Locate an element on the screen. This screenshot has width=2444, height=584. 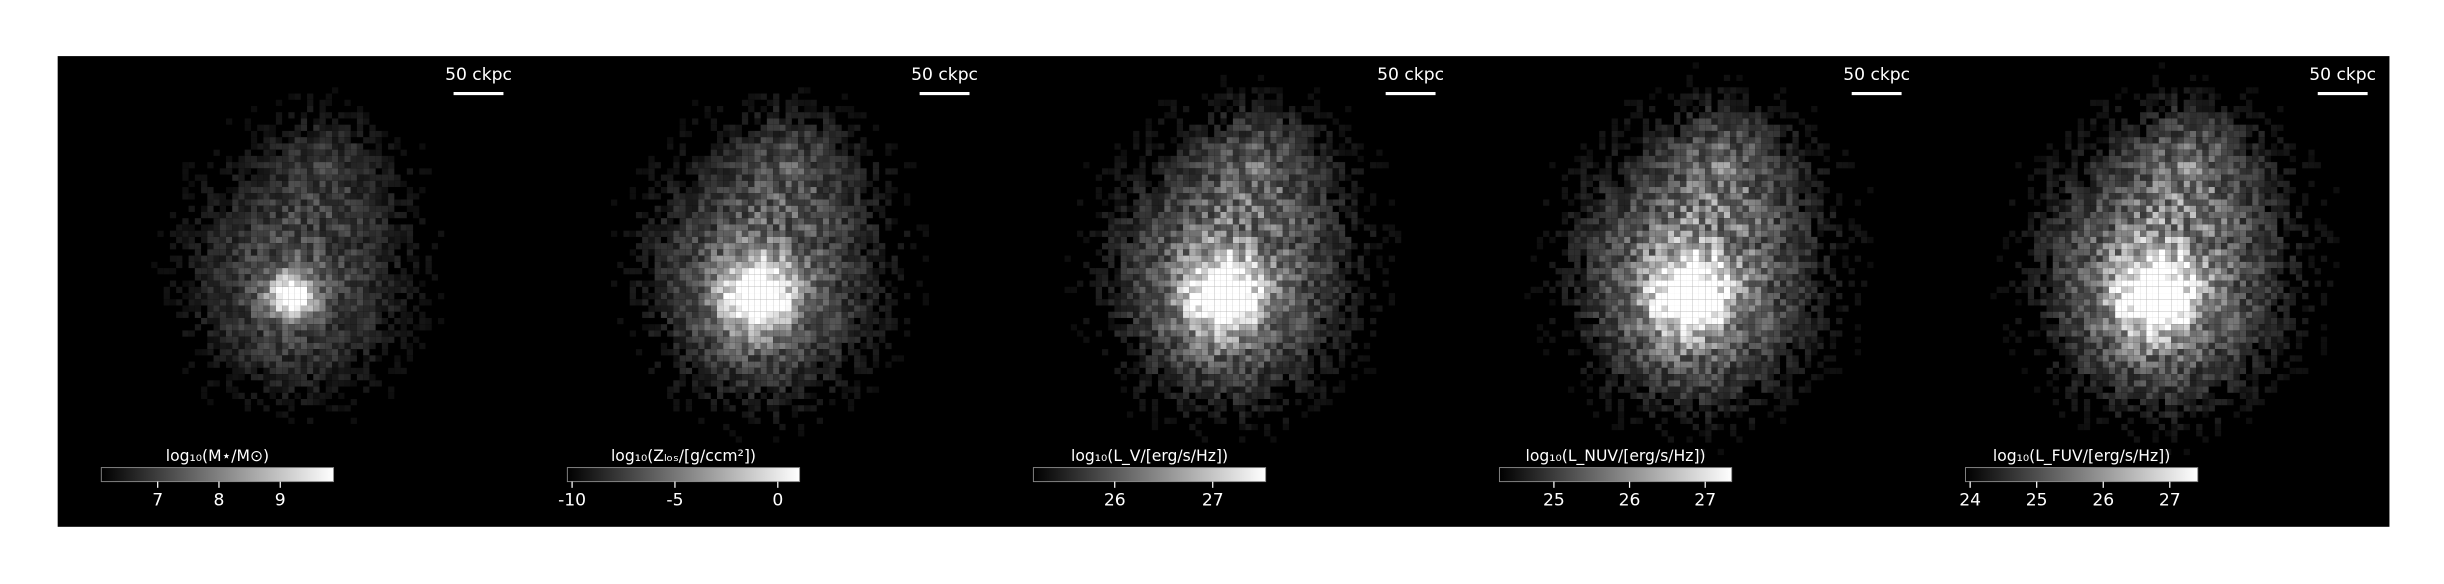
panel is located at coordinates (298, 255).